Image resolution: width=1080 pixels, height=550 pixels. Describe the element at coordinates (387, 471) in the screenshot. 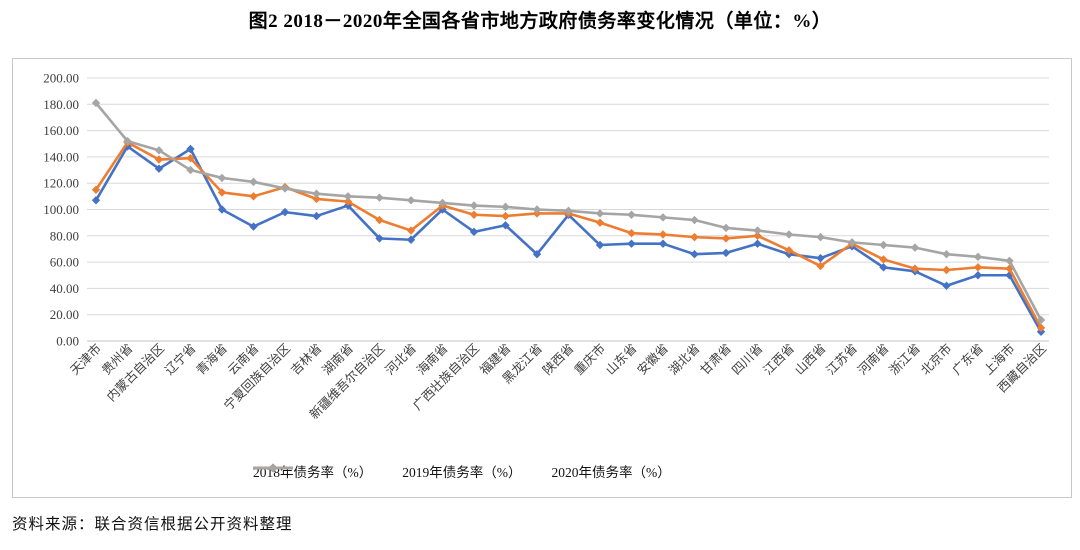

I see `legend-item: 2019年债务率（%）` at that location.